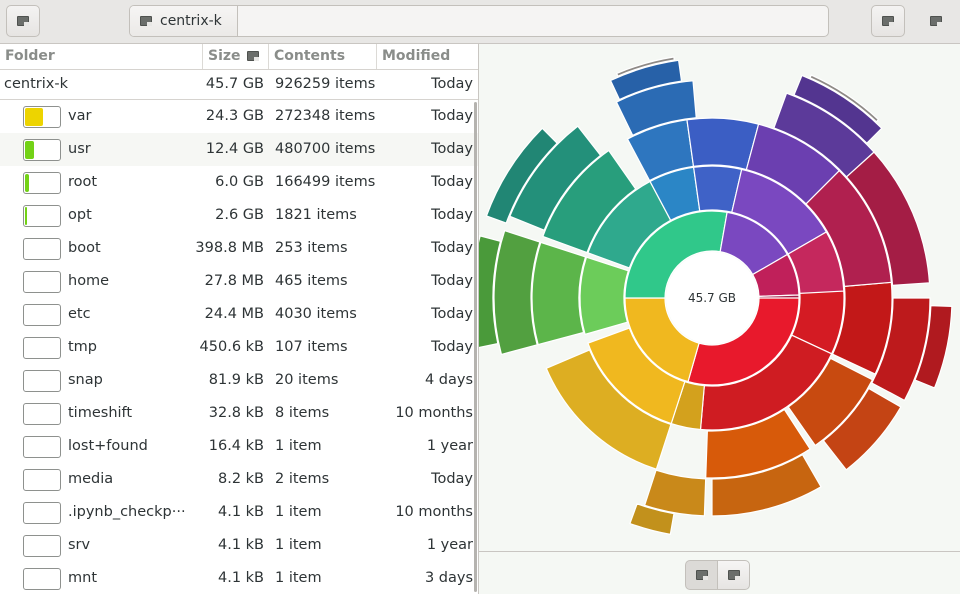 The image size is (960, 594). What do you see at coordinates (712, 298) in the screenshot?
I see `chart-center` at bounding box center [712, 298].